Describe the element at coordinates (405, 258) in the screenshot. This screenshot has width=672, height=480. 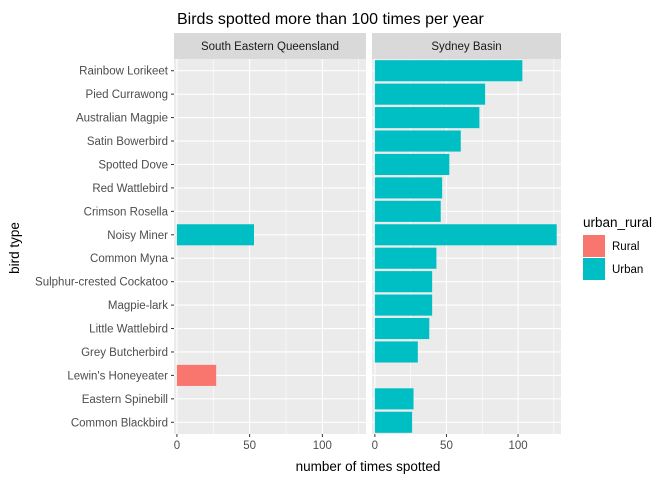
I see `bar-common-myna` at that location.